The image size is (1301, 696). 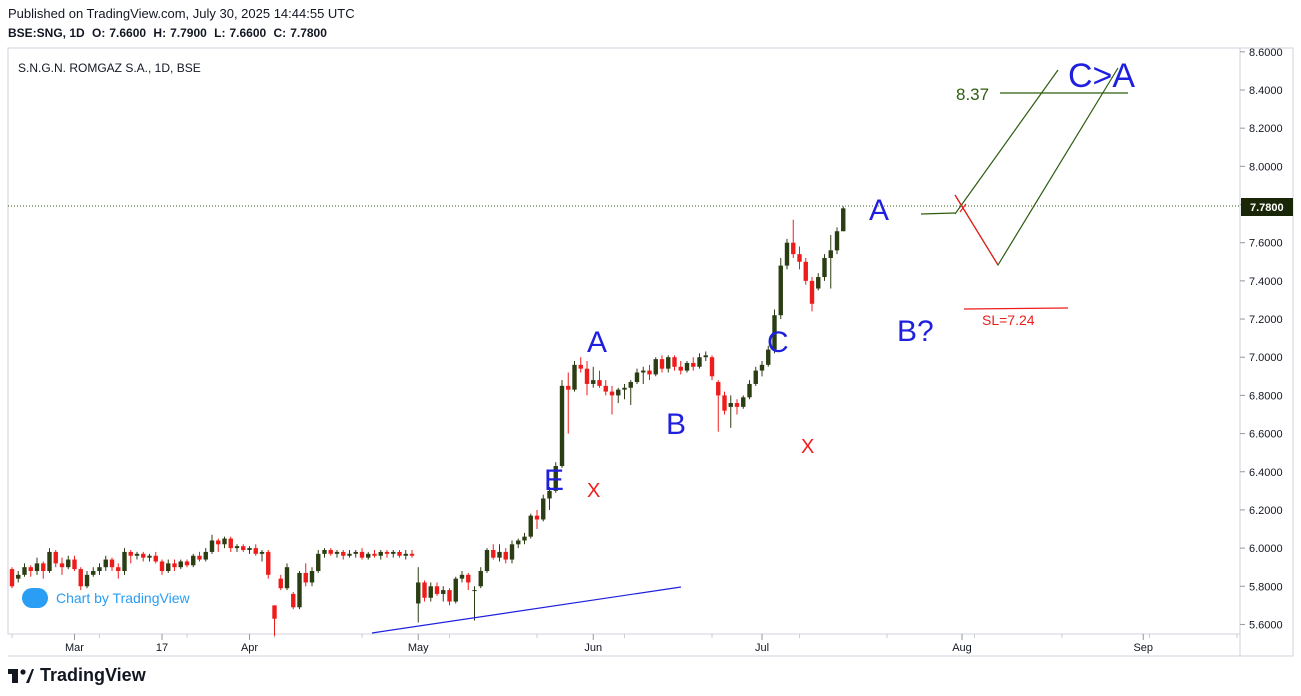 What do you see at coordinates (676, 424) in the screenshot?
I see `wave-label-b1: B` at bounding box center [676, 424].